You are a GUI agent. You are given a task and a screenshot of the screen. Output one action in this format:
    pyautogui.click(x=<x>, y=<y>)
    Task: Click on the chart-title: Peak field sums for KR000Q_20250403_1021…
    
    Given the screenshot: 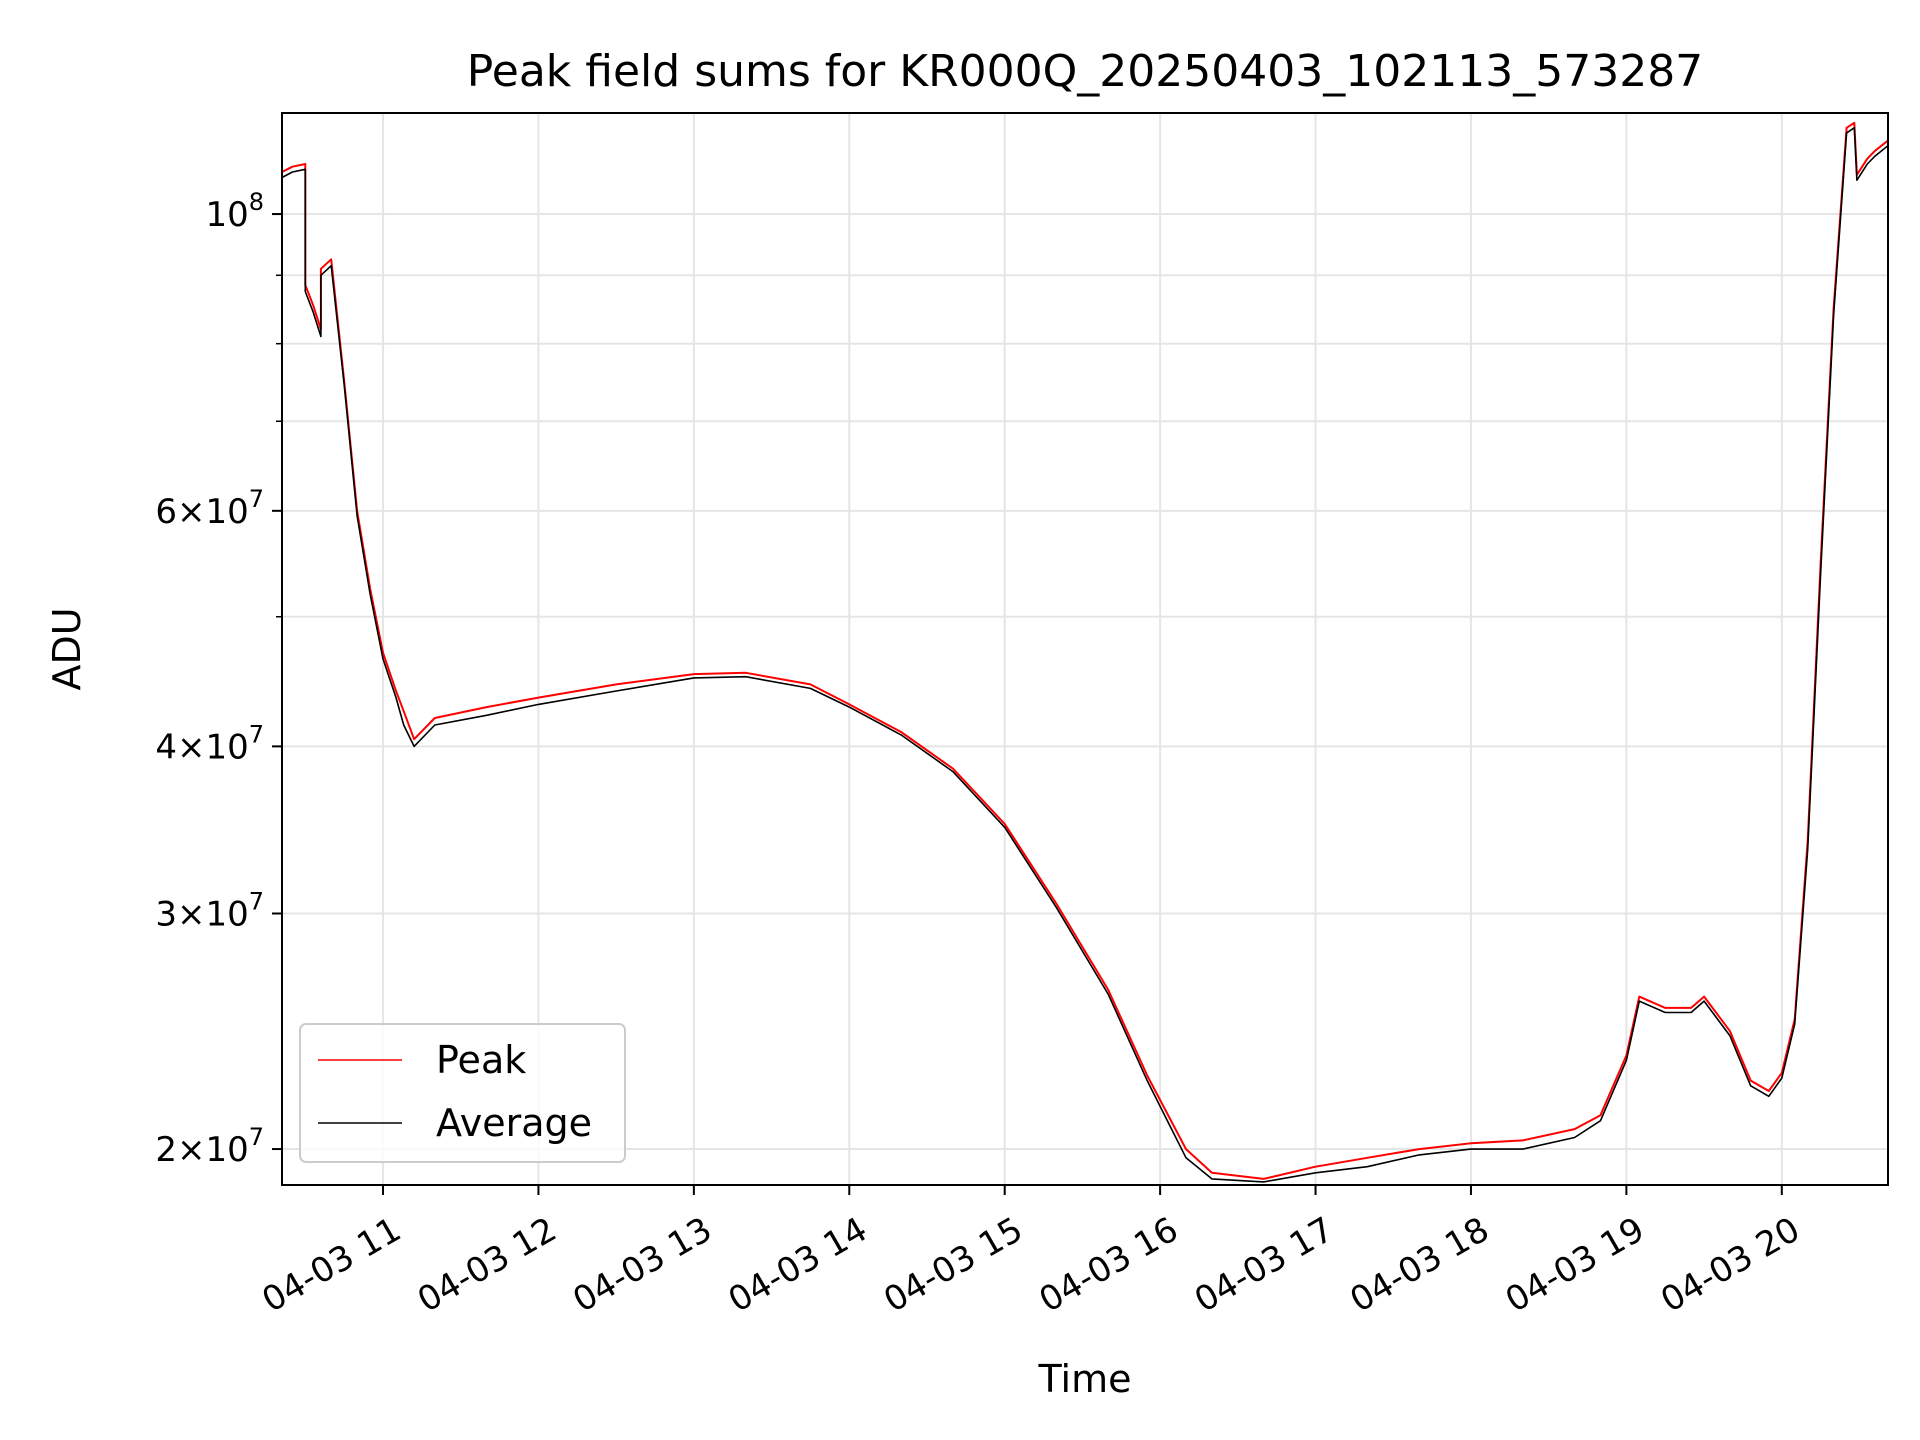 What is the action you would take?
    pyautogui.click(x=1085, y=71)
    